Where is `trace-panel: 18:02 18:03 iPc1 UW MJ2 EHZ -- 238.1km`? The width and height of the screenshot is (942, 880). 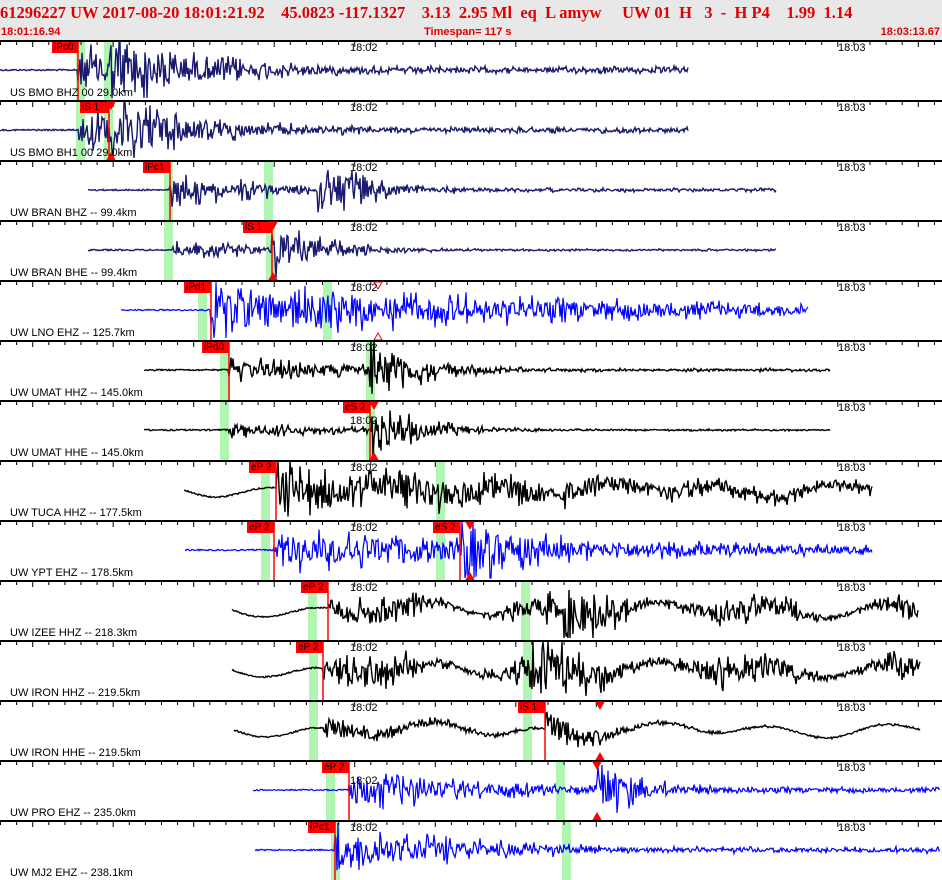 trace-panel: 18:02 18:03 iPc1 UW MJ2 EHZ -- 238.1km is located at coordinates (471, 850).